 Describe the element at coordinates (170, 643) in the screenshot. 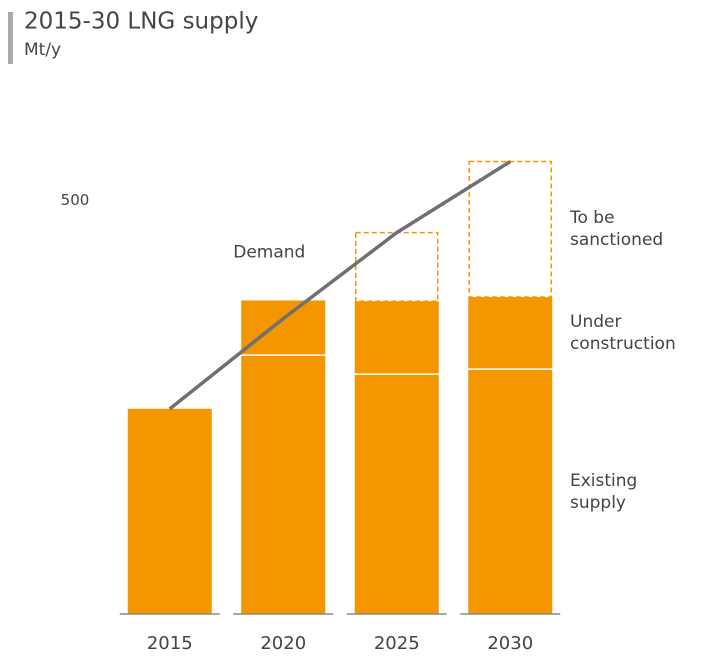

I see `x-tick-label: 2015` at that location.